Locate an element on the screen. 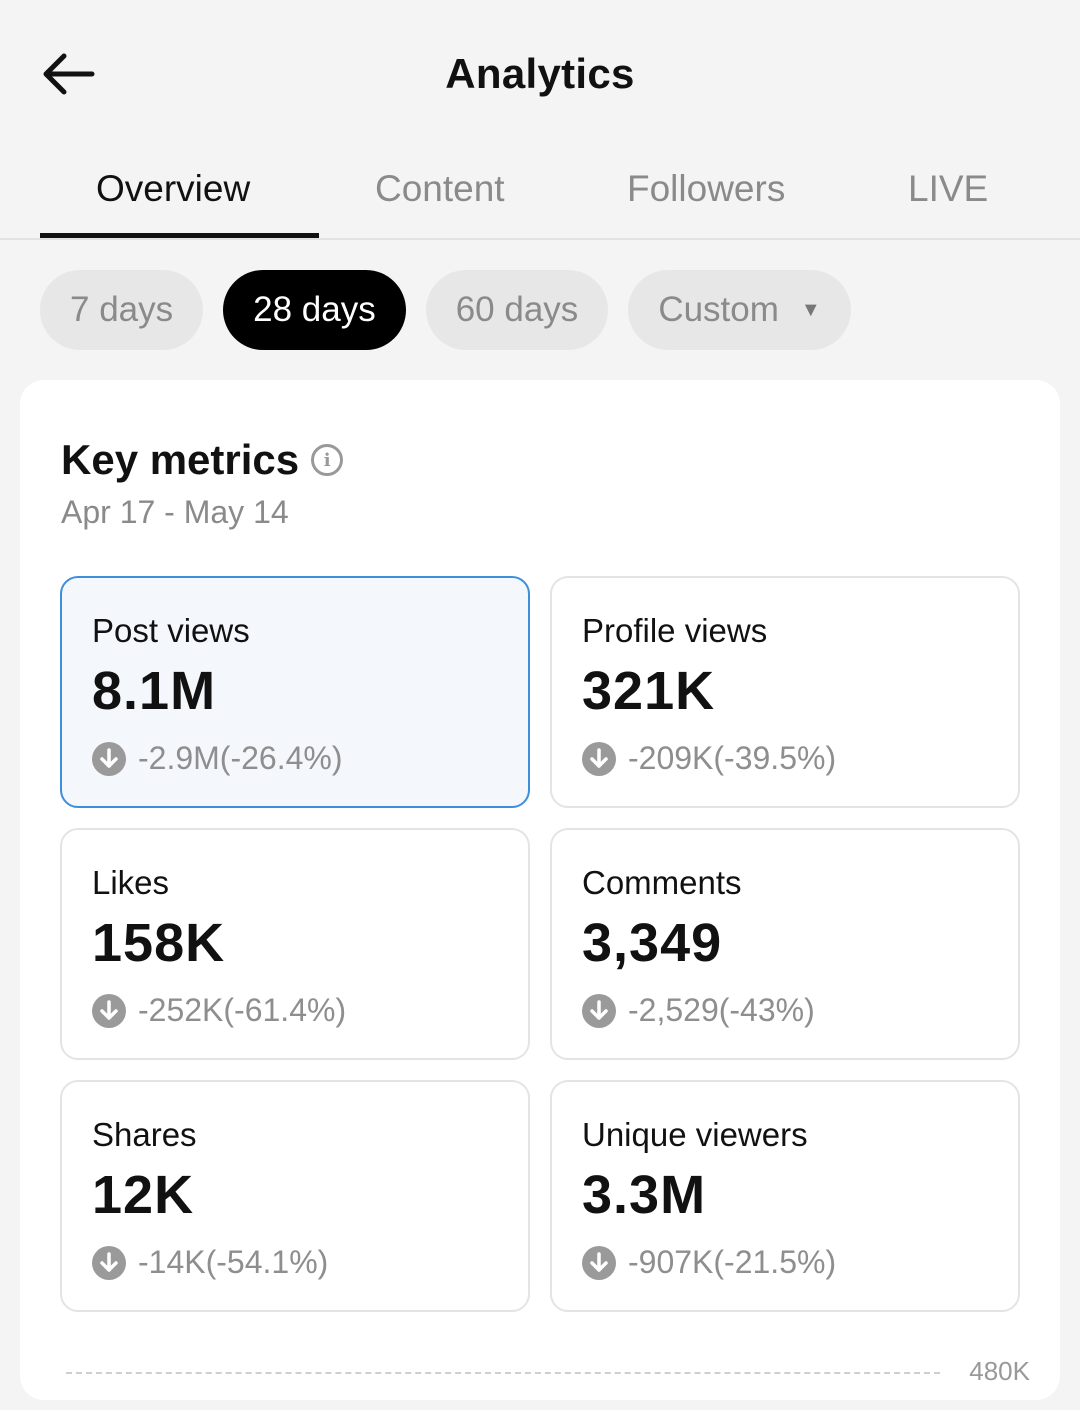 The image size is (1080, 1410). metric-change-text: -907K(-21.5%) is located at coordinates (732, 1262).